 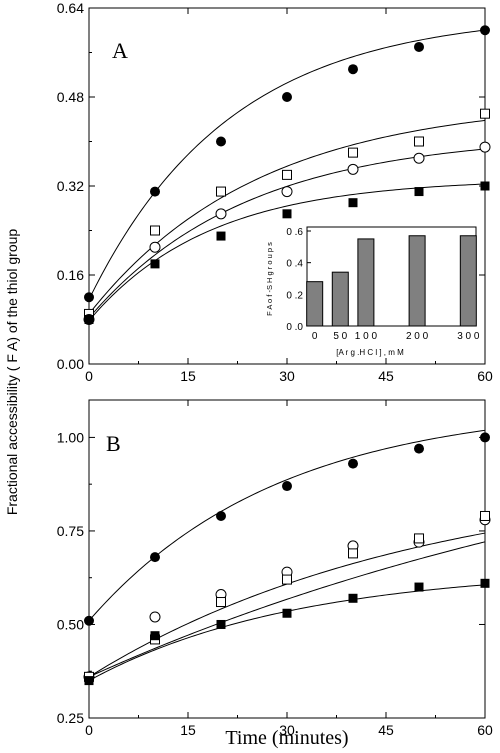 I want to click on inset-y-tick-label: 0 .6, so click(x=294, y=232).